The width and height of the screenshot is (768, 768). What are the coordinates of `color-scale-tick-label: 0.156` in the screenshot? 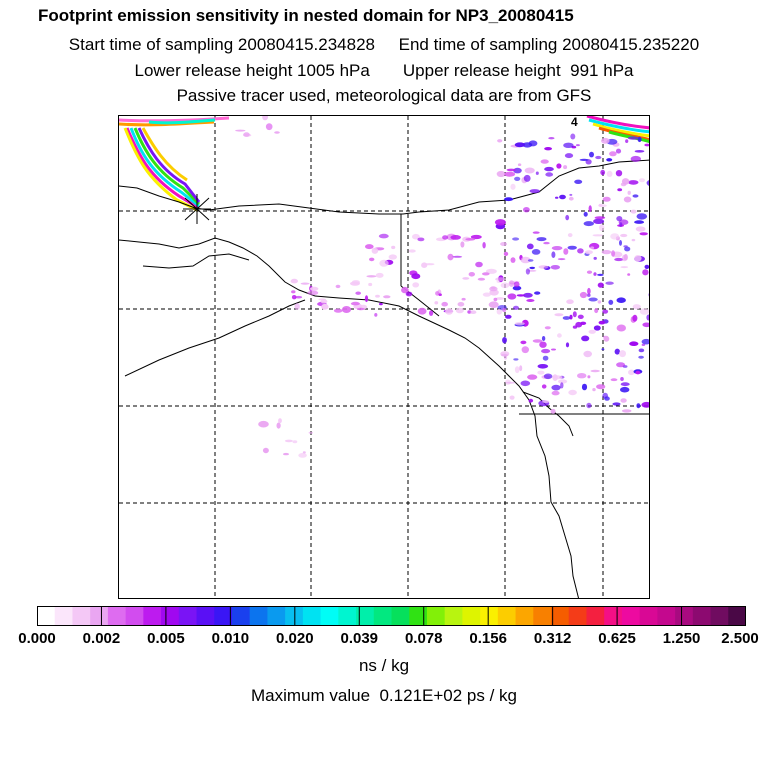 It's located at (488, 638).